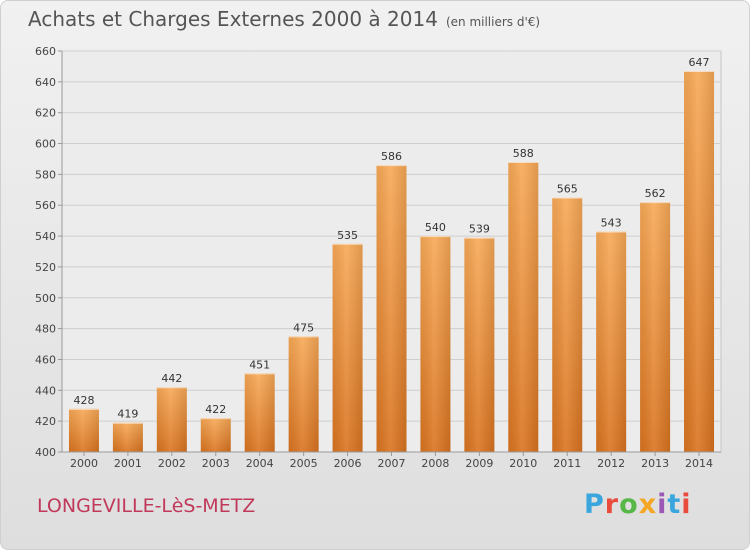 The height and width of the screenshot is (550, 750). Describe the element at coordinates (83, 400) in the screenshot. I see `data-label: 428` at that location.